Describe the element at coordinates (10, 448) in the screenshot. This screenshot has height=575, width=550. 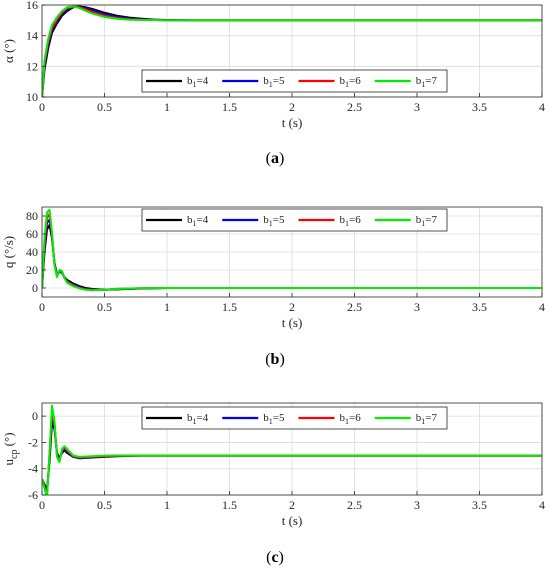
I see `y-axis-label: ucp (°)` at that location.